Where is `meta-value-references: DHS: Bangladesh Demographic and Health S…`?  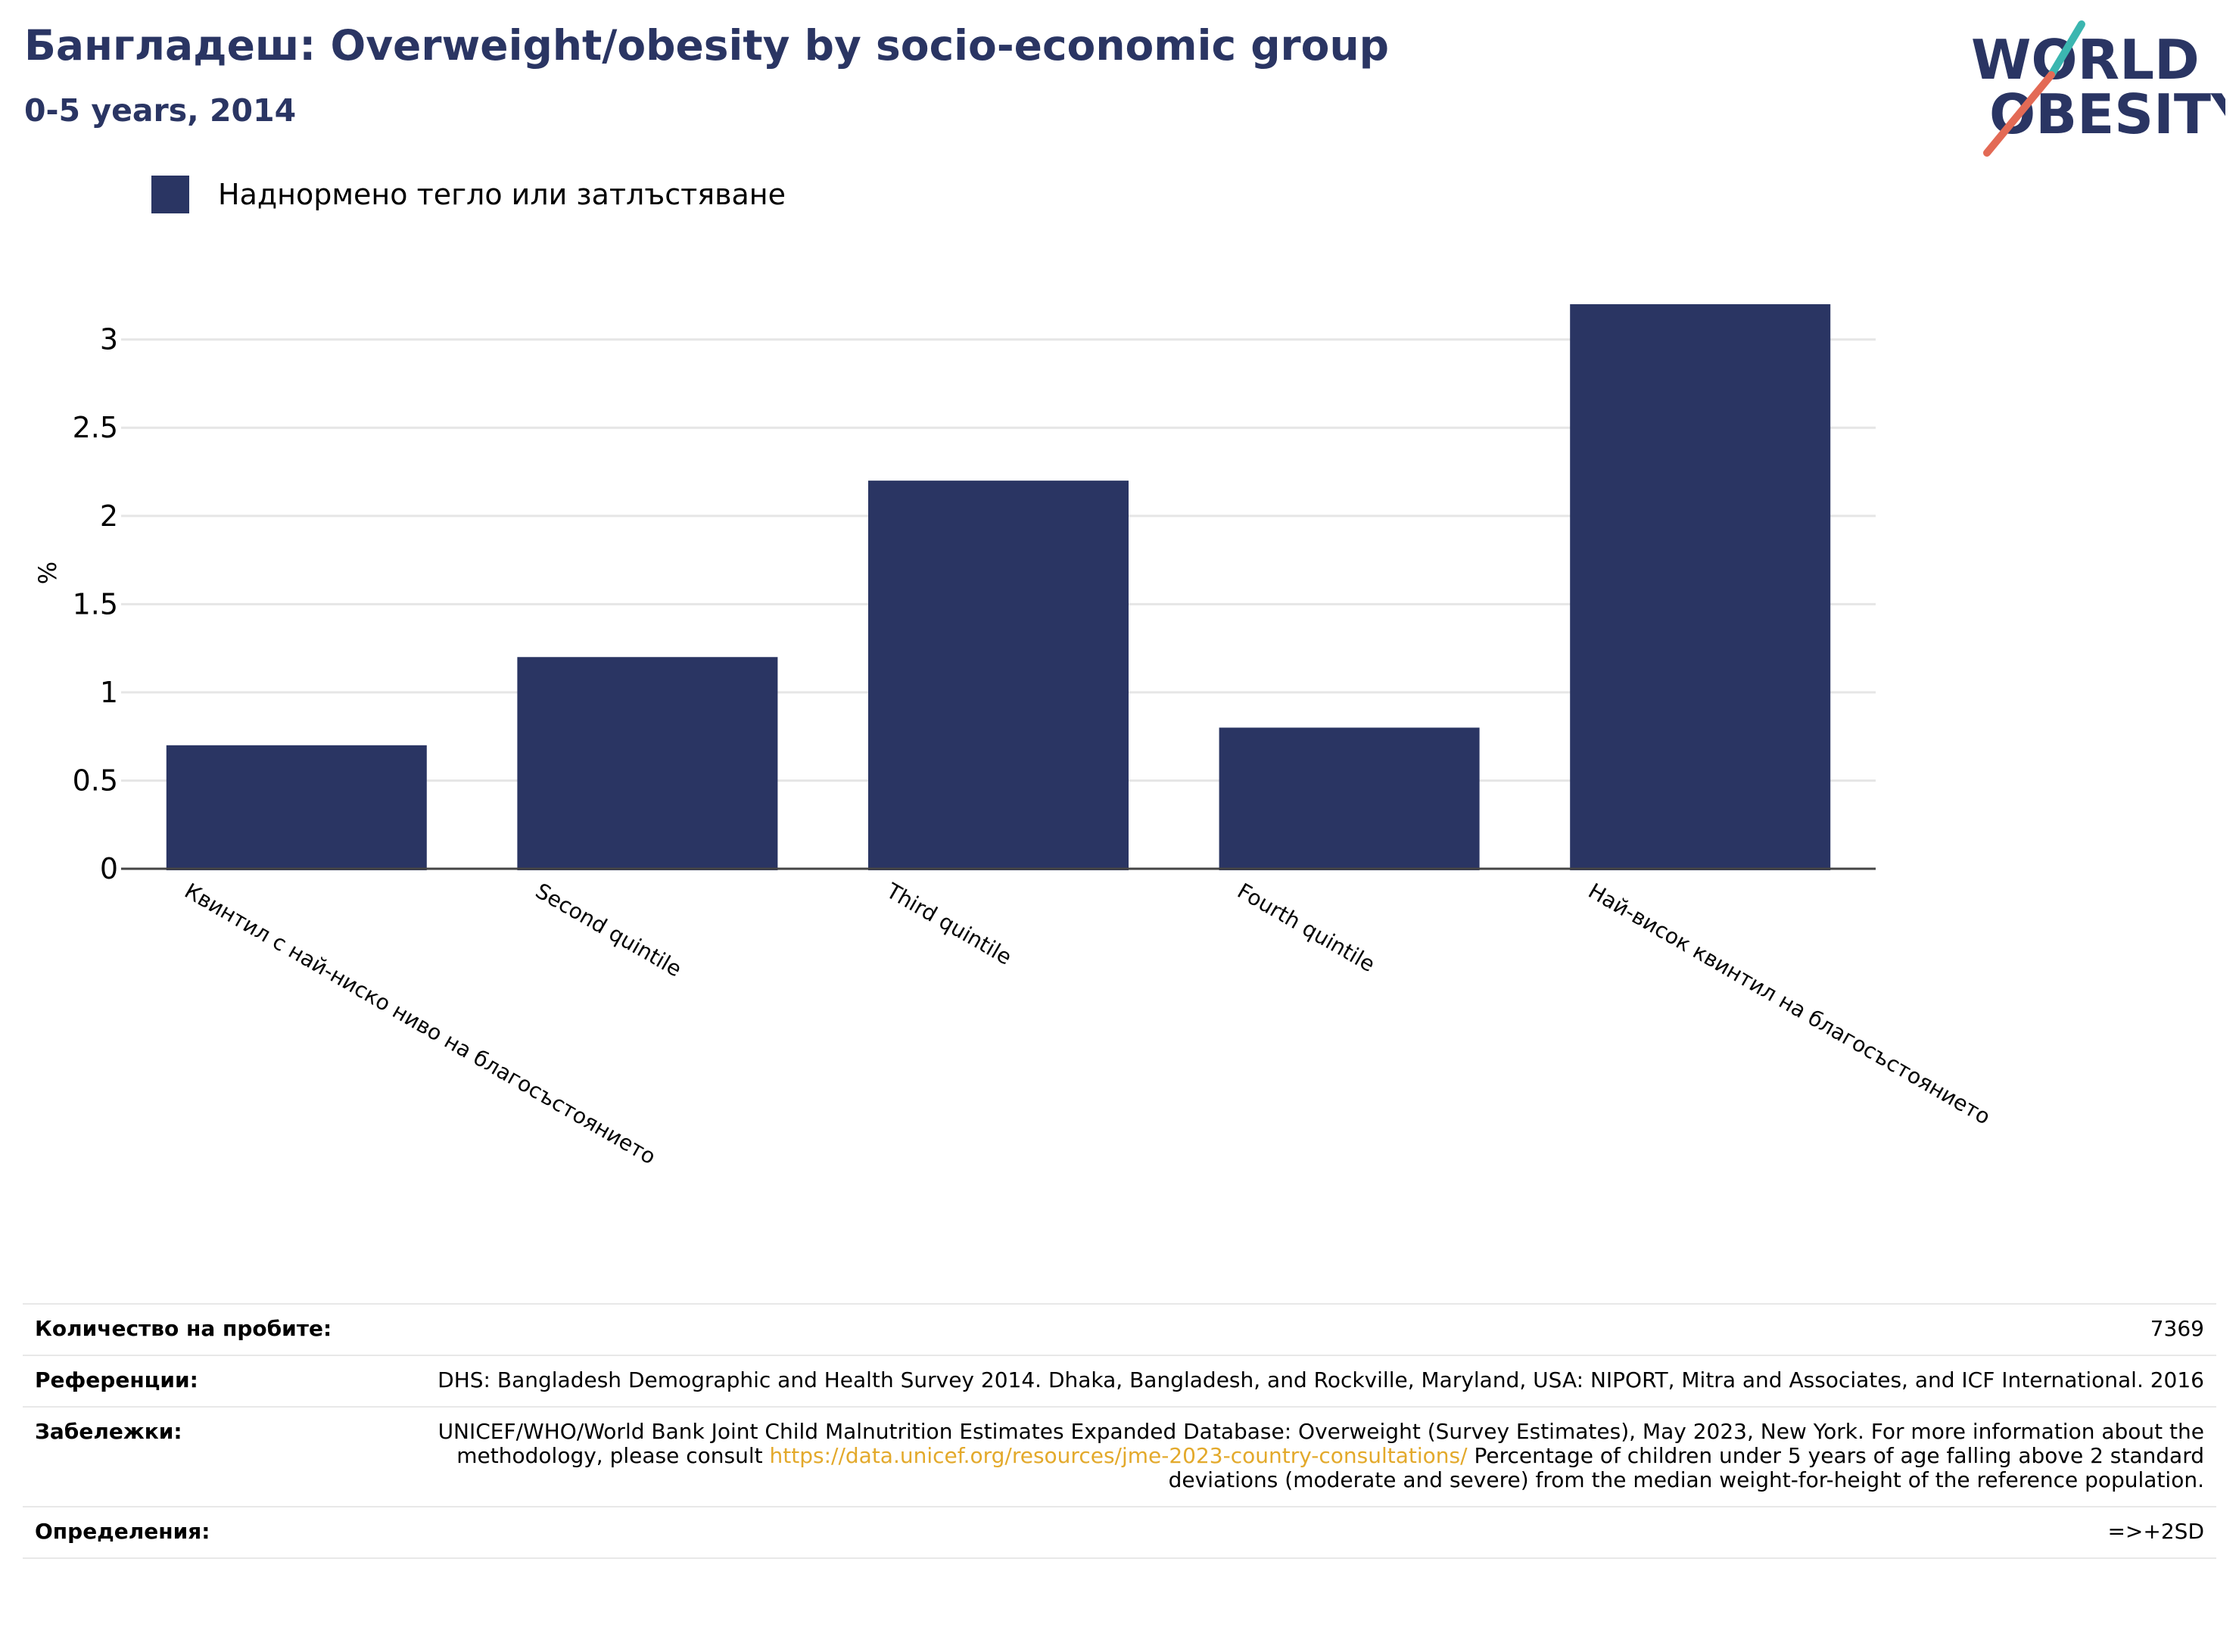 meta-value-references: DHS: Bangladesh Demographic and Health S… is located at coordinates (1321, 1379).